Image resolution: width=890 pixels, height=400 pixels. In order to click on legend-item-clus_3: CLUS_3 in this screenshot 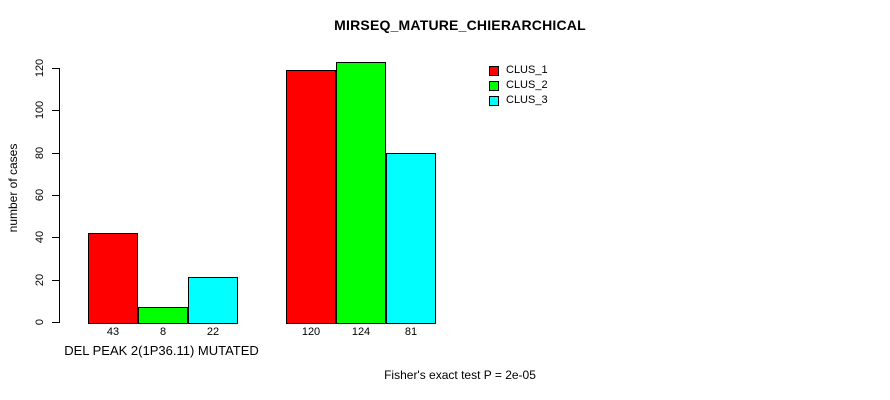, I will do `click(518, 100)`.